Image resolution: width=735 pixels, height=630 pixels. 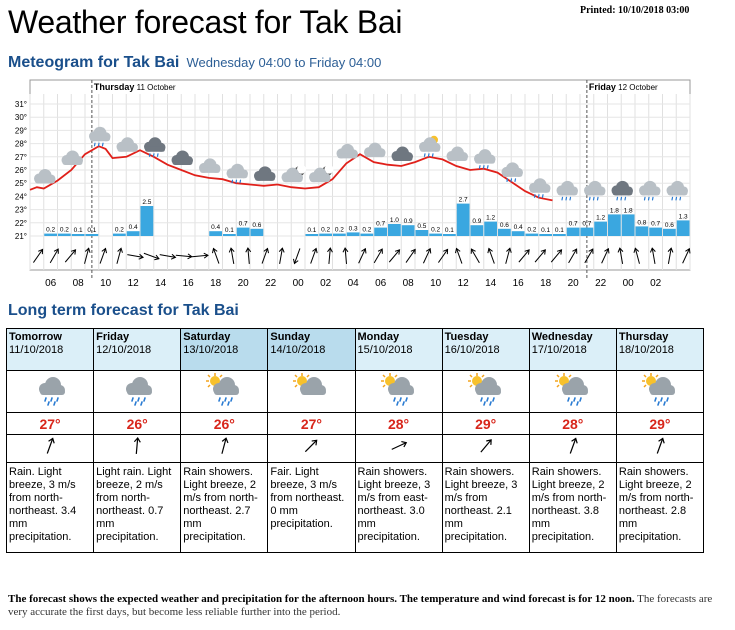 What do you see at coordinates (124, 350) in the screenshot?
I see `day-date: 12/10/2018` at bounding box center [124, 350].